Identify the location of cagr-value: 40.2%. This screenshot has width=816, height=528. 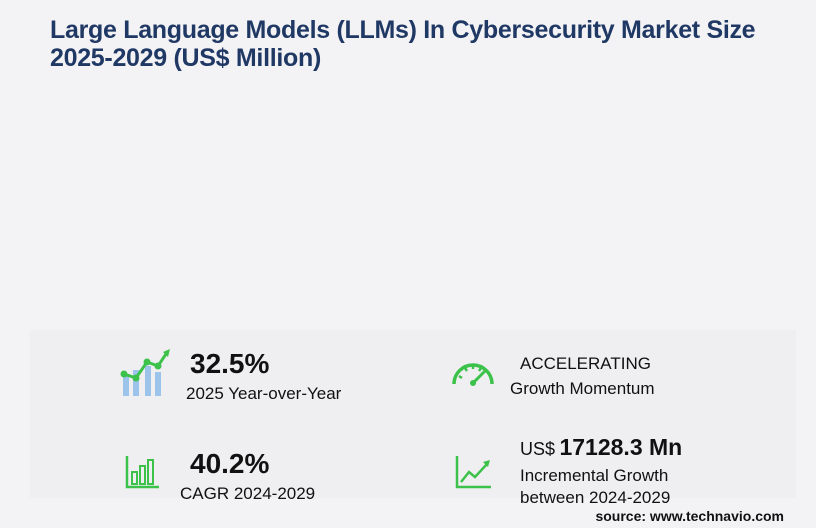
(230, 463).